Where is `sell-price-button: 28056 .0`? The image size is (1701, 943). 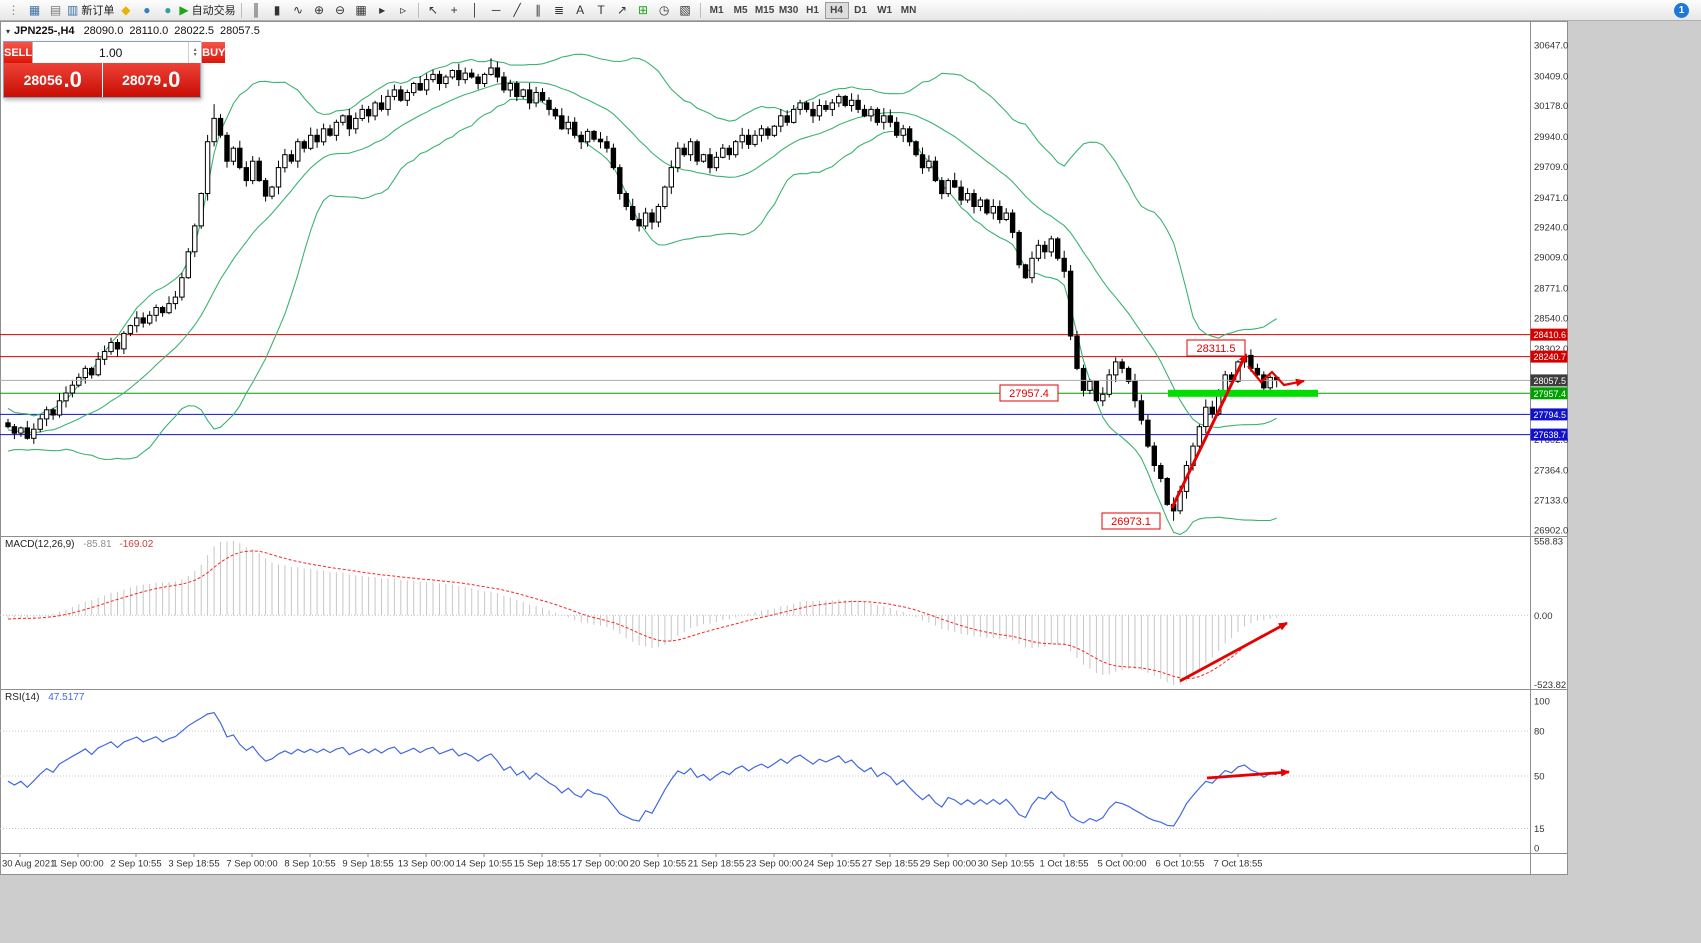 sell-price-button: 28056 .0 is located at coordinates (53, 80).